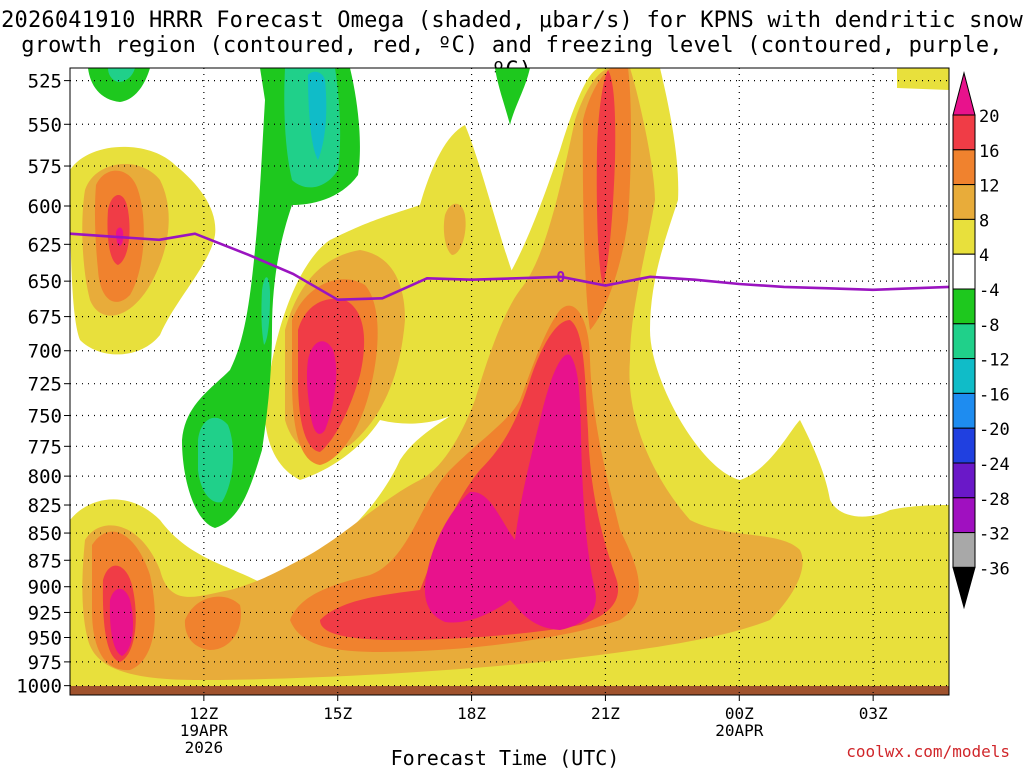 The width and height of the screenshot is (1024, 768). Describe the element at coordinates (45, 588) in the screenshot. I see `y-tick-label: 900` at that location.